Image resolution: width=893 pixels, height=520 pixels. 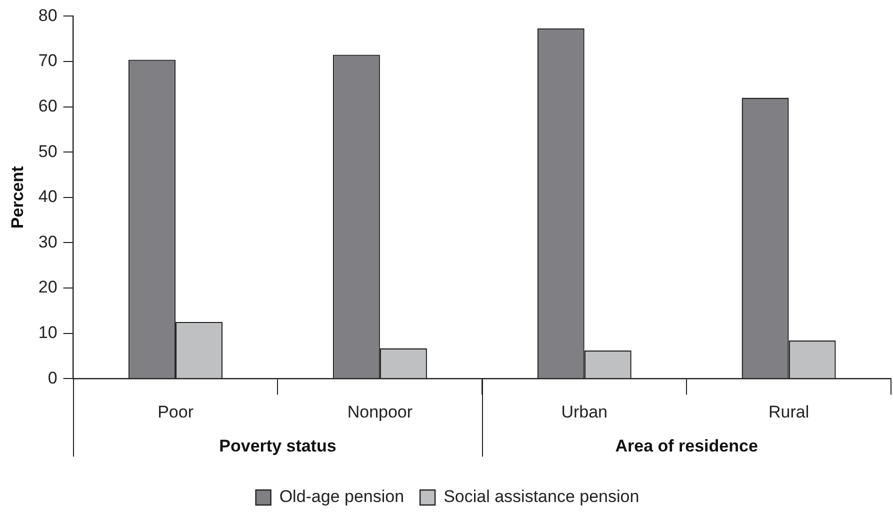 What do you see at coordinates (48, 332) in the screenshot?
I see `y-tick-label: 10` at bounding box center [48, 332].